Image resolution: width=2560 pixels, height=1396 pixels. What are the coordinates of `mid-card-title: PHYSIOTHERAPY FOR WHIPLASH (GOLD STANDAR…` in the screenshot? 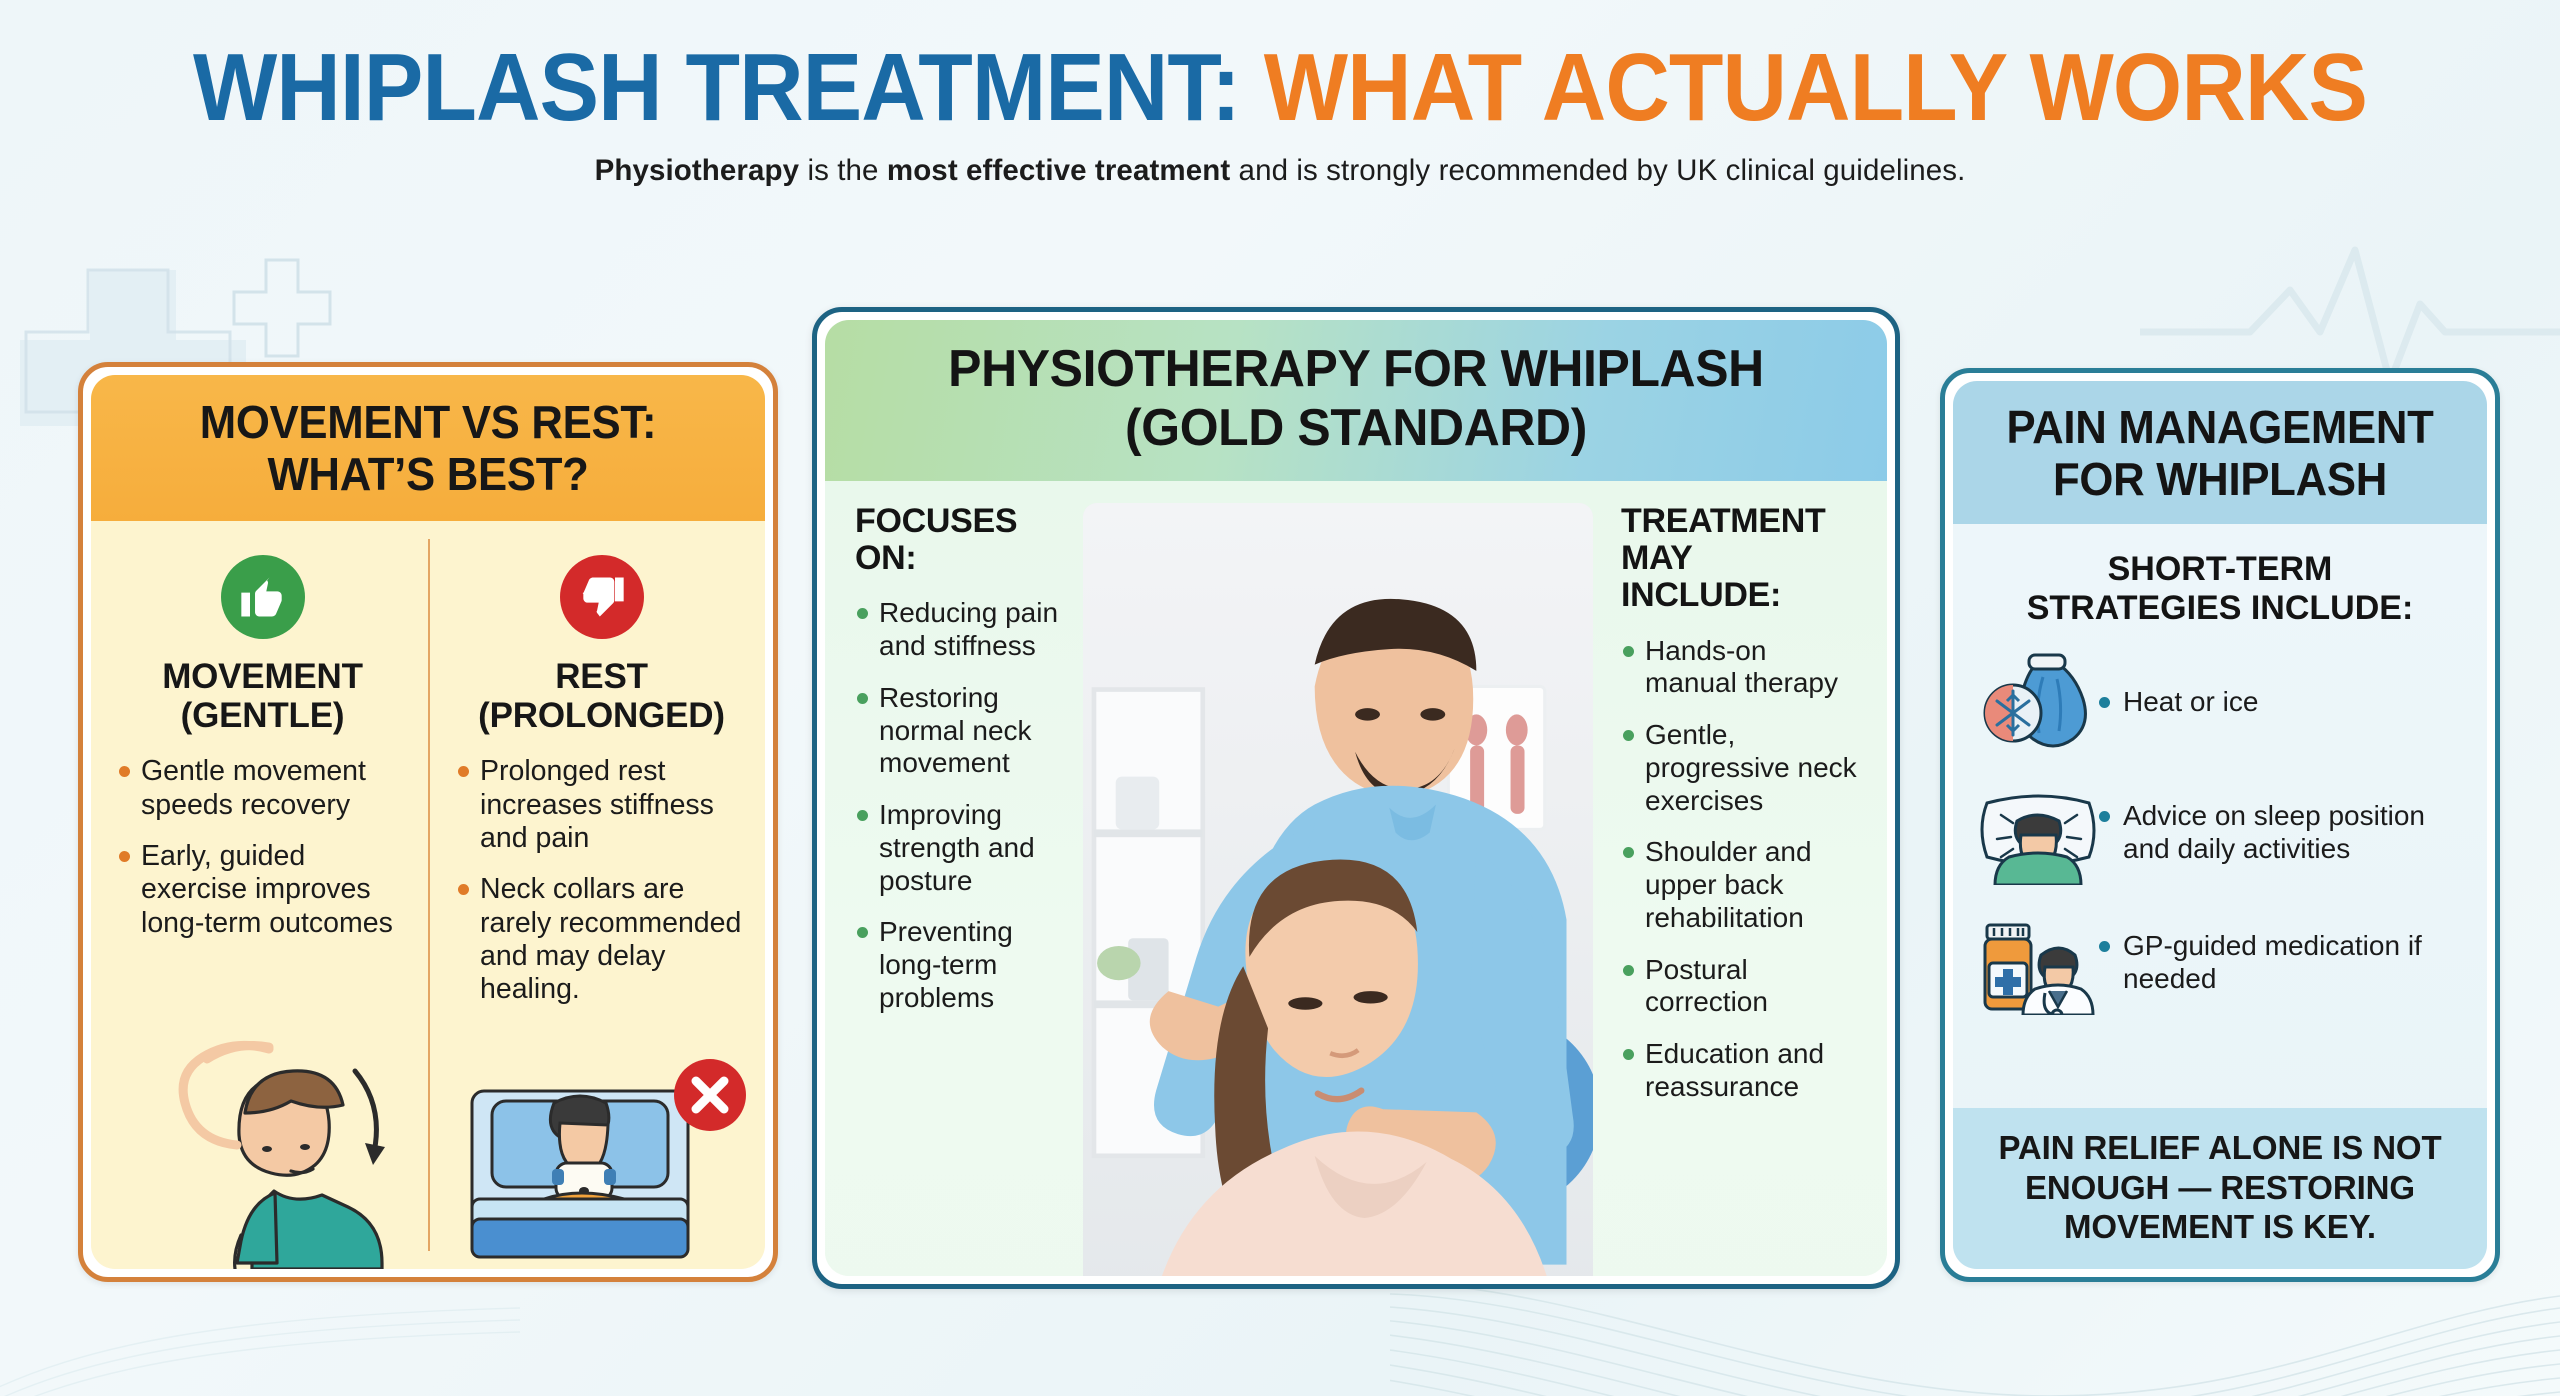 It's located at (1356, 399).